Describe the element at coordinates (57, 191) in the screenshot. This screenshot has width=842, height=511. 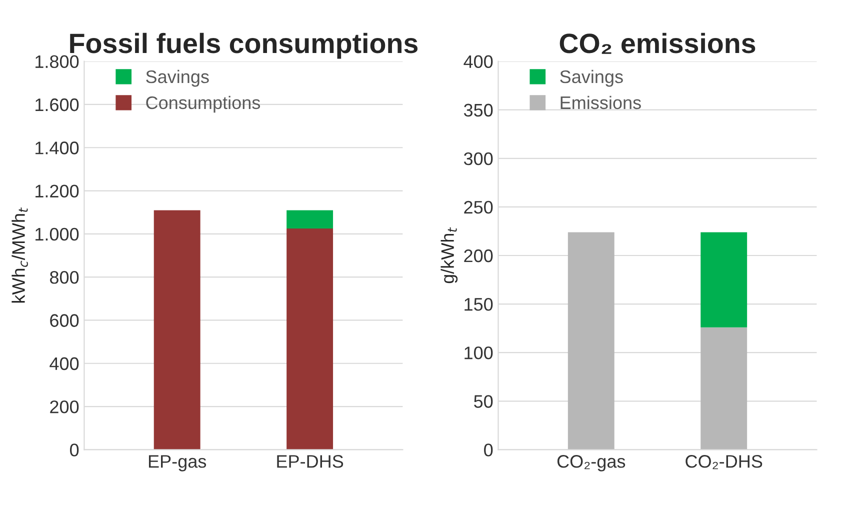
I see `y-tick-label: 1.200` at that location.